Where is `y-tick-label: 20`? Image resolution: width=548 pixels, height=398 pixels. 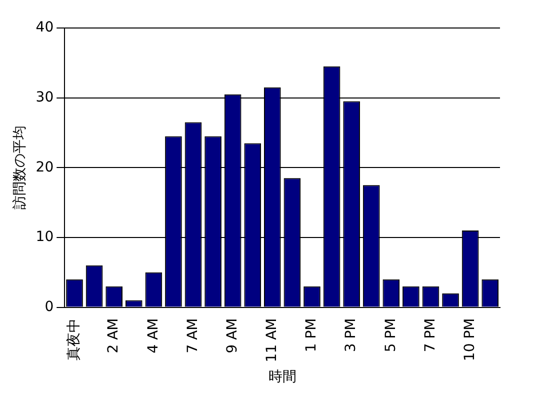 y-tick-label: 20 is located at coordinates (45, 167).